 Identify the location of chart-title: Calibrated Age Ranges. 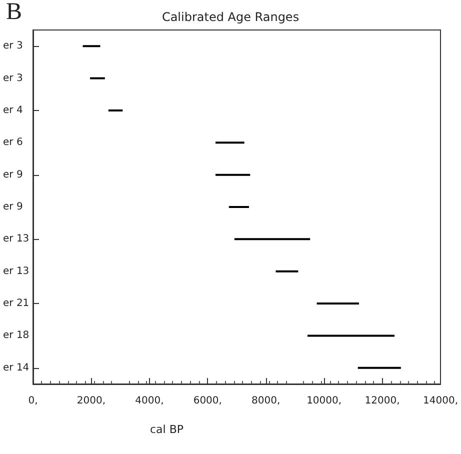
(231, 17).